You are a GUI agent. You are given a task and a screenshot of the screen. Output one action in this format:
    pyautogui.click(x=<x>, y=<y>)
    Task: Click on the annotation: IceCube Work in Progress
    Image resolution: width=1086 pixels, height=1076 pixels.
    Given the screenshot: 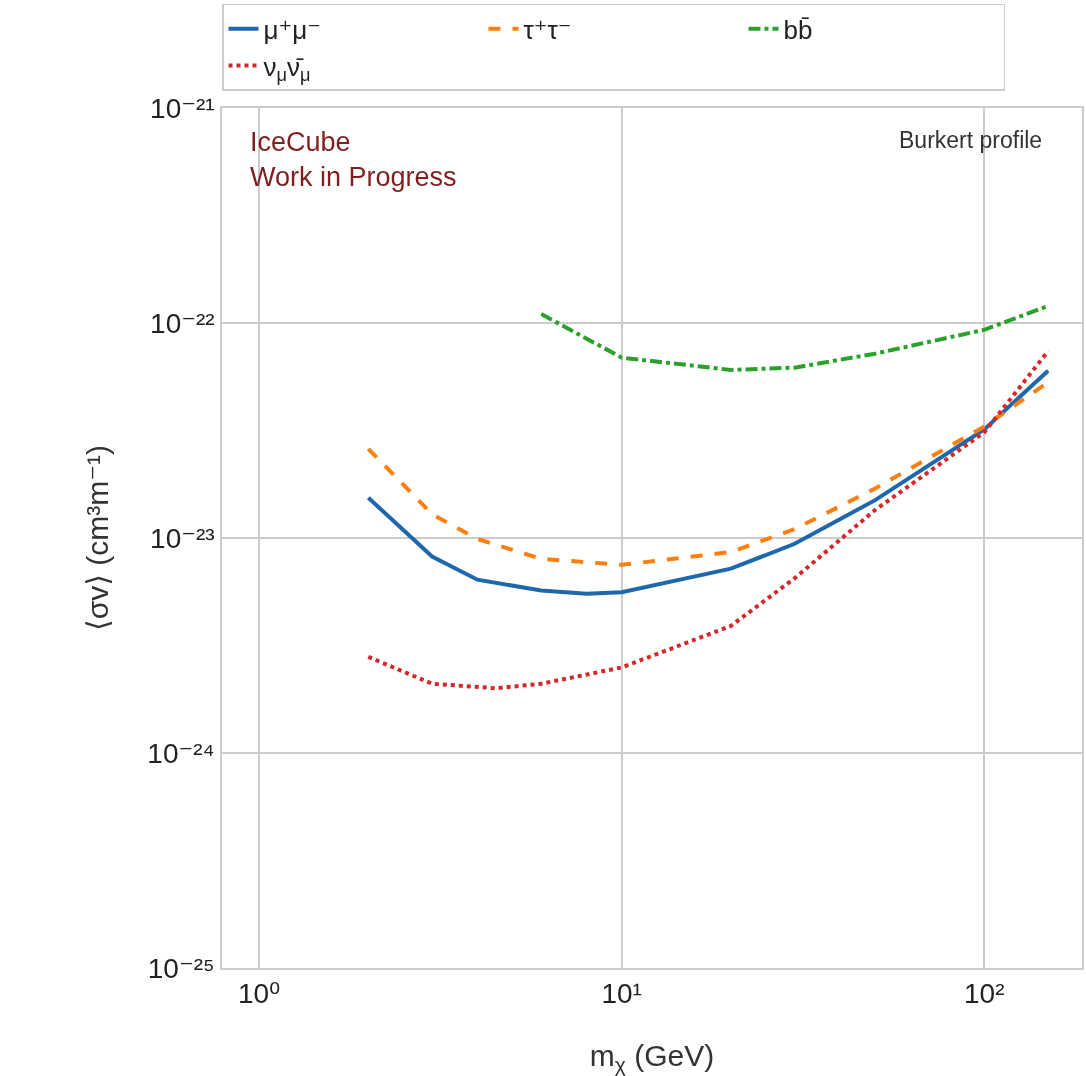 What is the action you would take?
    pyautogui.click(x=353, y=160)
    